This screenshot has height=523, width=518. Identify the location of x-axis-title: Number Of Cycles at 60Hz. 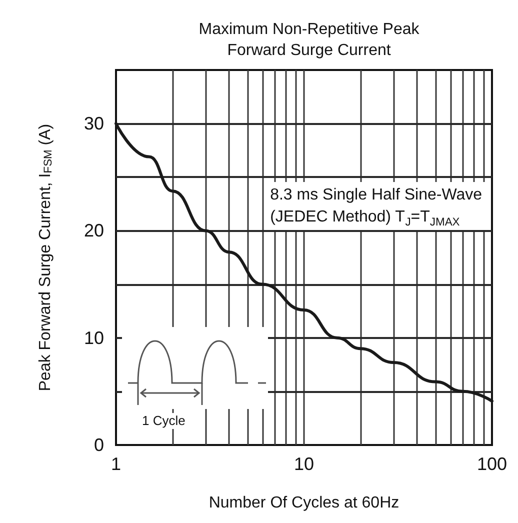
(304, 503).